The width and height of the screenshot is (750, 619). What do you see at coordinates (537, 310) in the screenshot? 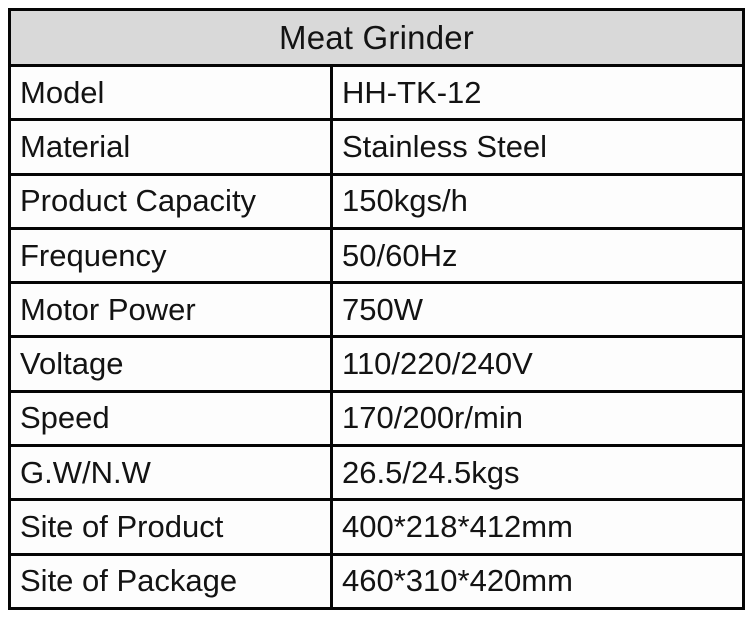
I see `spec-value-cell: 750W` at bounding box center [537, 310].